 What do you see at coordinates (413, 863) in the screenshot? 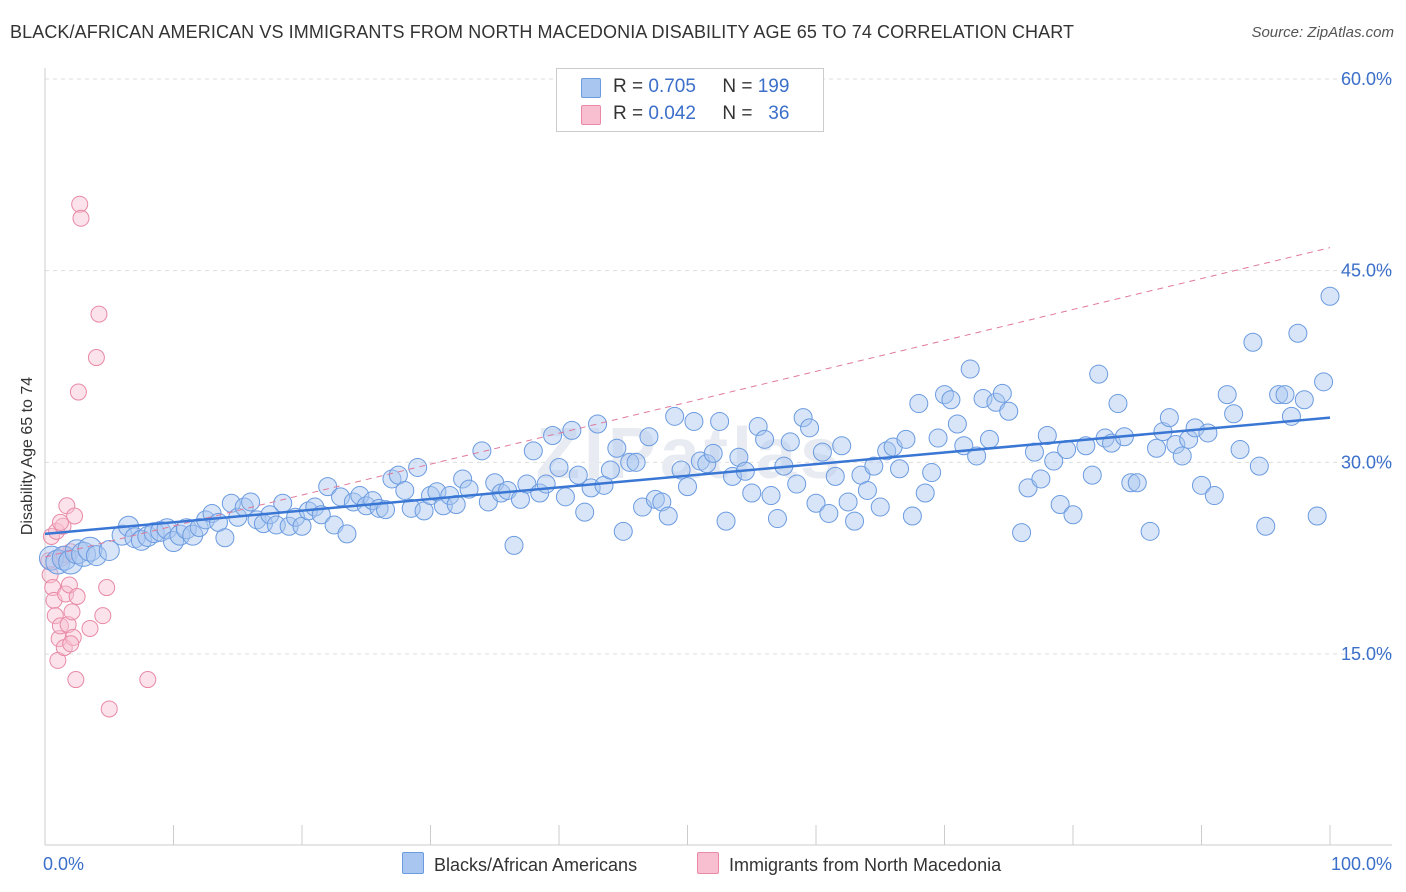
I see `bottom-legend-swatch-blue` at bounding box center [413, 863].